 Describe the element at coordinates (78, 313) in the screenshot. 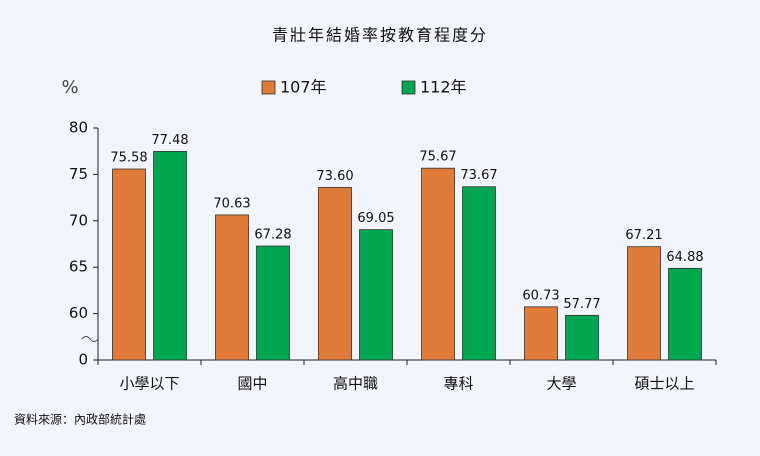

I see `y-tick-label: 60` at that location.